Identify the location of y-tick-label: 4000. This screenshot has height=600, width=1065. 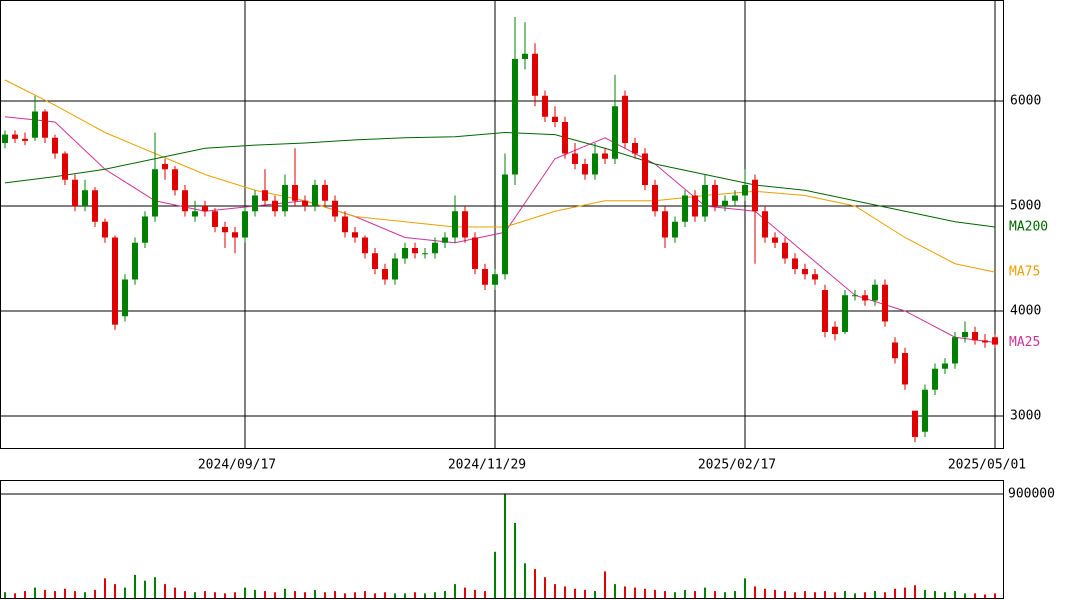
(1025, 310).